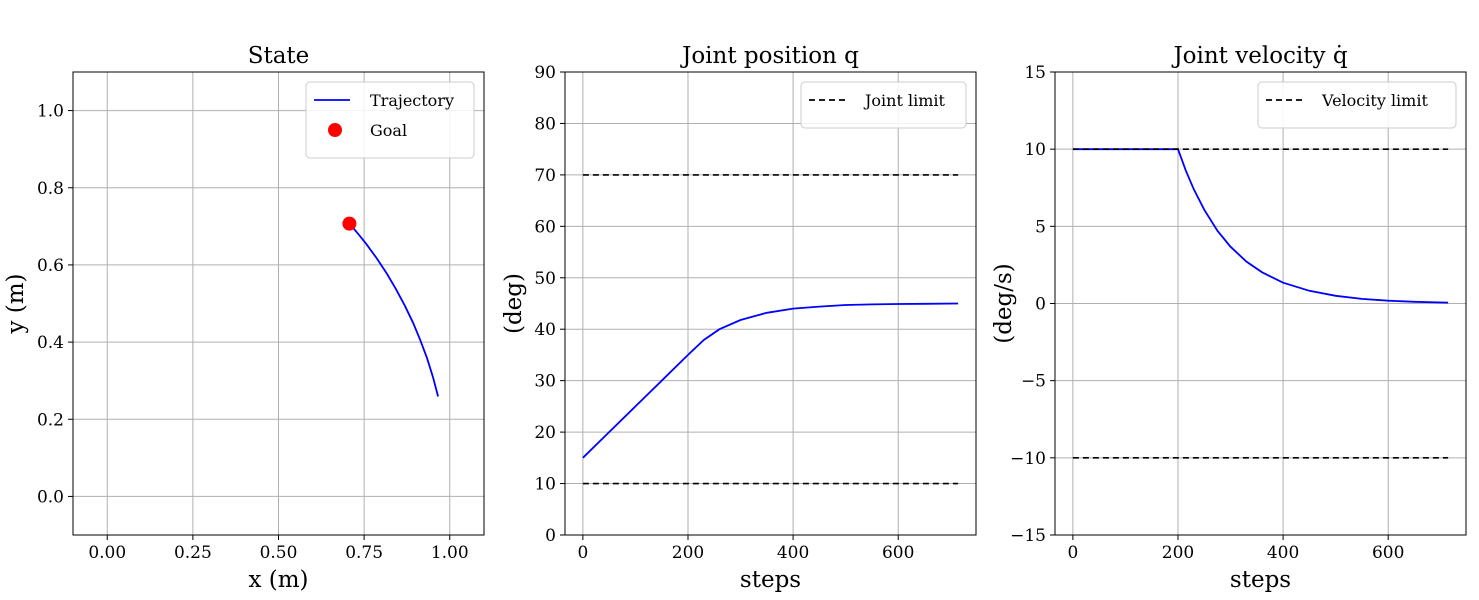  Describe the element at coordinates (50, 112) in the screenshot. I see `y-tick-label: 1.0` at that location.